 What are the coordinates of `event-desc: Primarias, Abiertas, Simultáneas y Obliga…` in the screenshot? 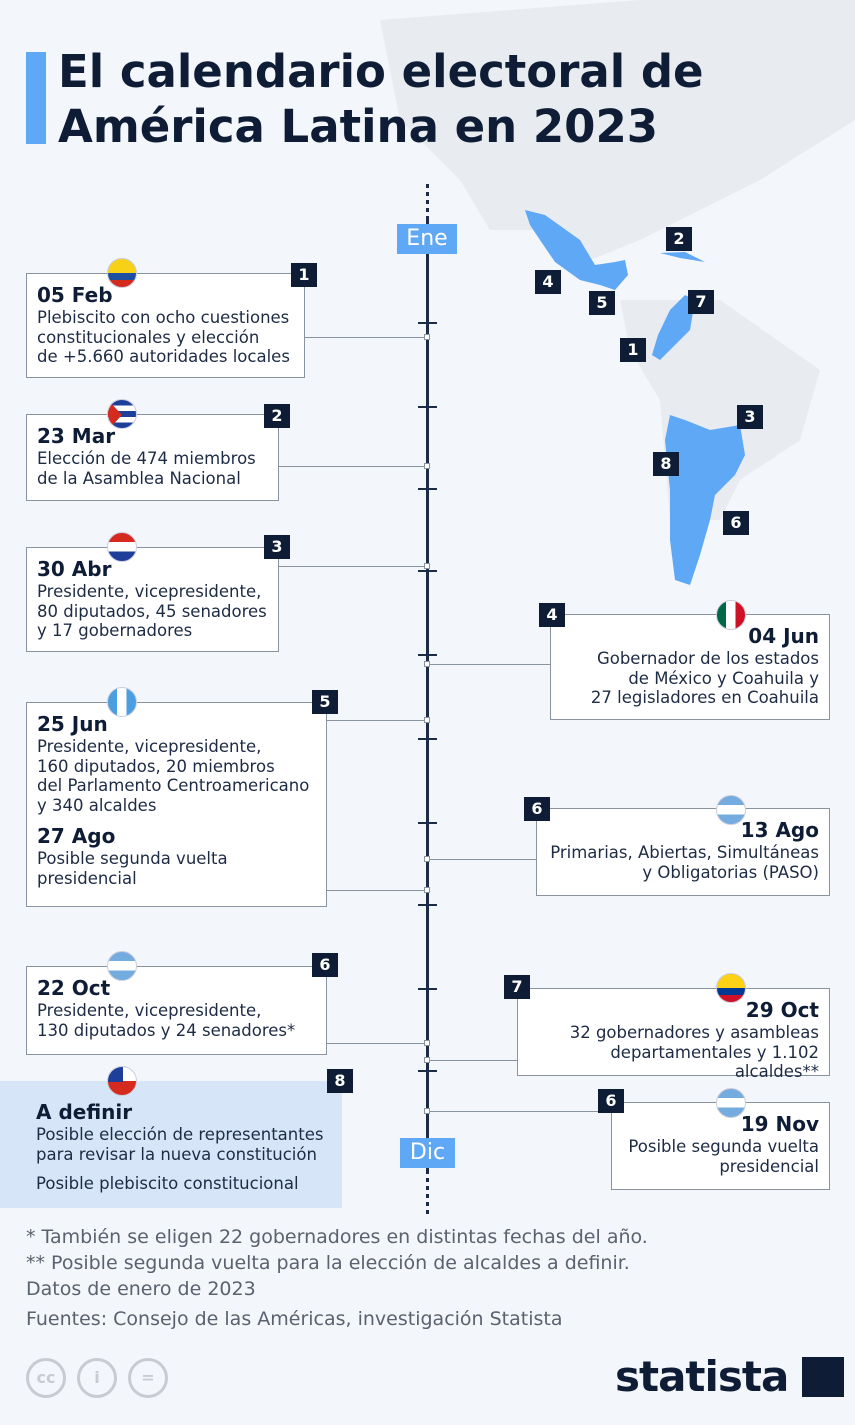 It's located at (684, 862).